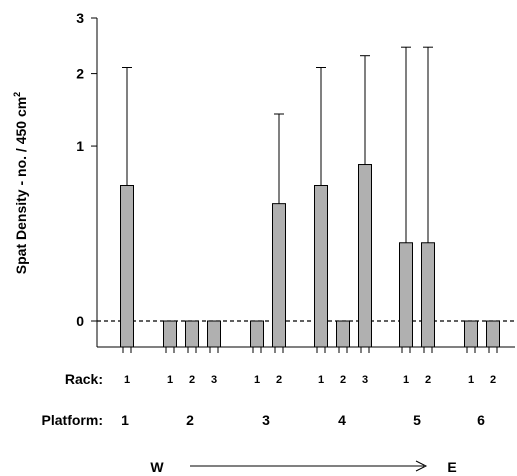  Describe the element at coordinates (279, 380) in the screenshot. I see `rack-label-p3-r2: 2` at that location.